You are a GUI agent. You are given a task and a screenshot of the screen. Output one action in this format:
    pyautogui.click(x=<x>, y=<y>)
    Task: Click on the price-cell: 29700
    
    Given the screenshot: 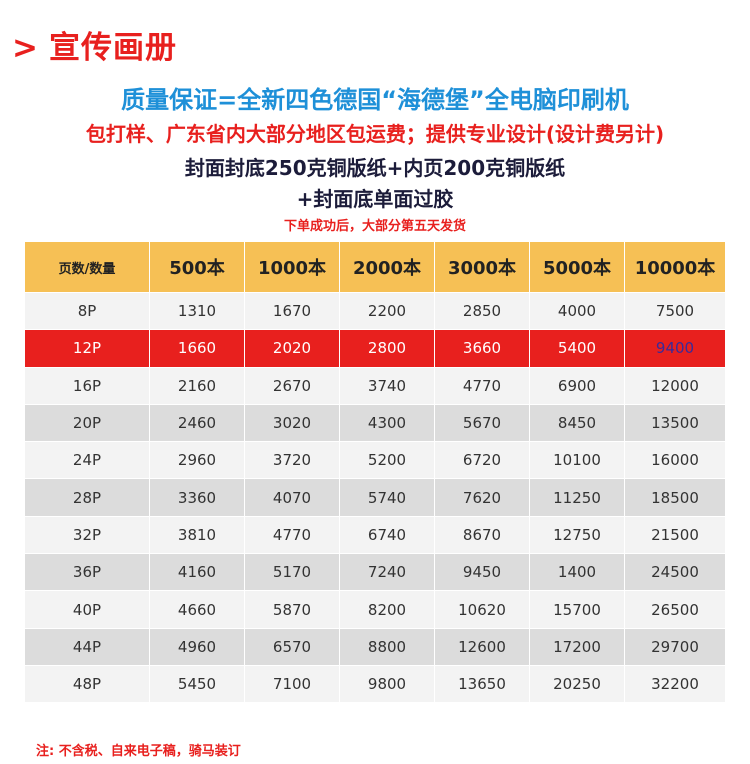 What is the action you would take?
    pyautogui.click(x=675, y=646)
    